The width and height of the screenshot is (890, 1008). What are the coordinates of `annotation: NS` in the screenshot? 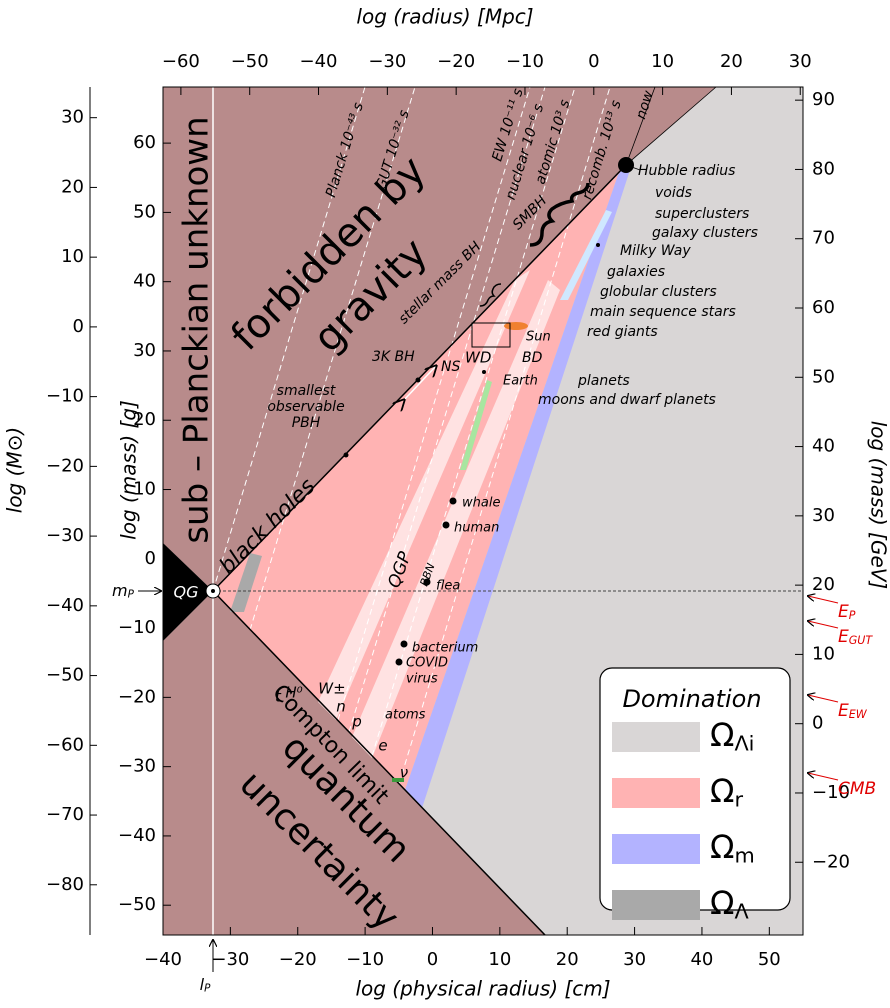 It's located at (450, 367).